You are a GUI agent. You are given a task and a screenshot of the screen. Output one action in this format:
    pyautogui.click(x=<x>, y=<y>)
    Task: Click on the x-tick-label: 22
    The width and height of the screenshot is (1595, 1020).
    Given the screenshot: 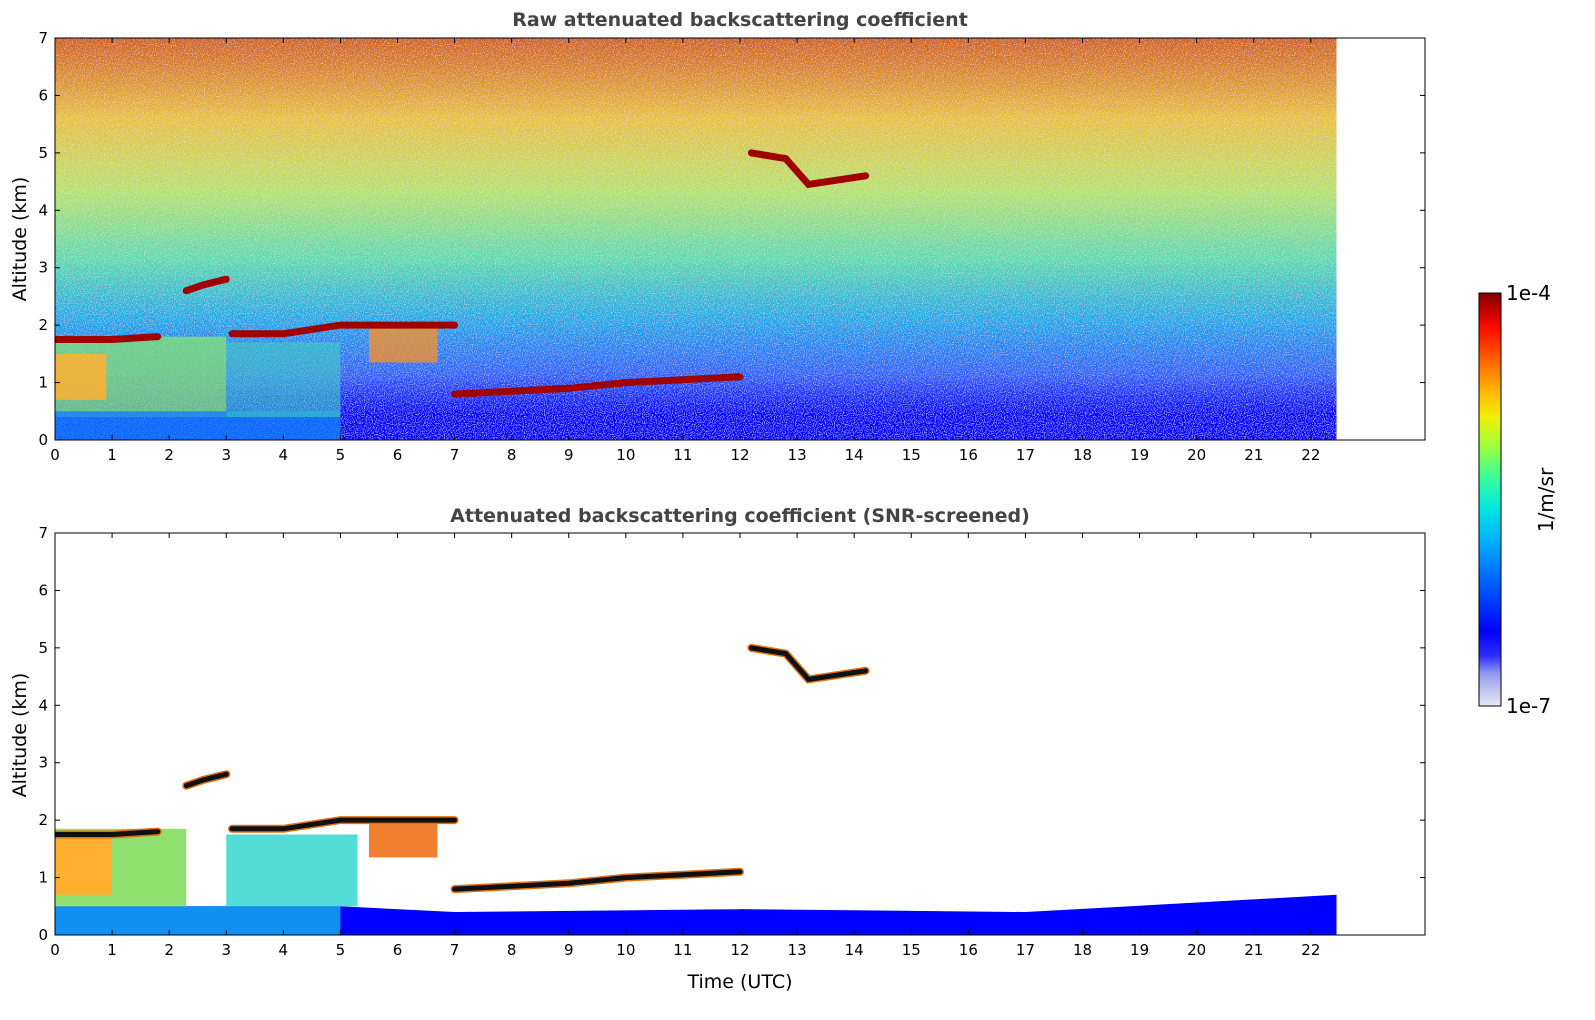 What is the action you would take?
    pyautogui.click(x=1310, y=950)
    